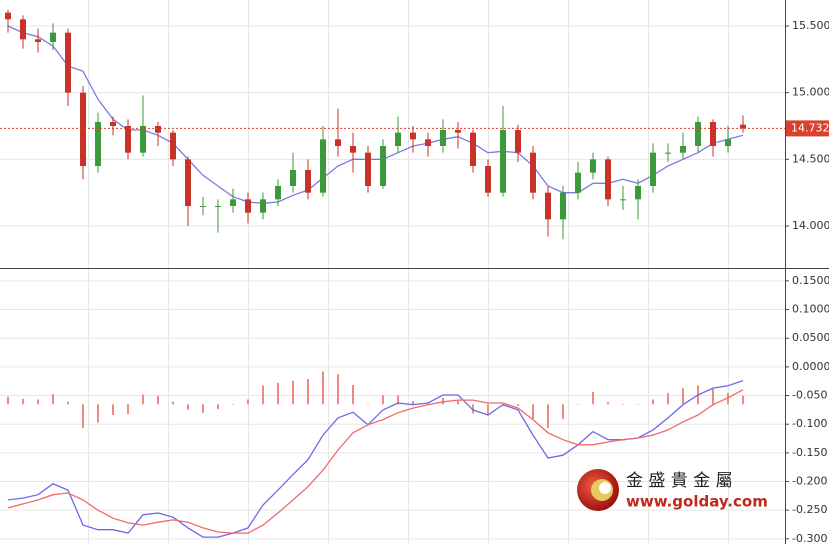 The width and height of the screenshot is (829, 544). Describe the element at coordinates (810, 337) in the screenshot. I see `y-tick-label: 0.0500` at that location.